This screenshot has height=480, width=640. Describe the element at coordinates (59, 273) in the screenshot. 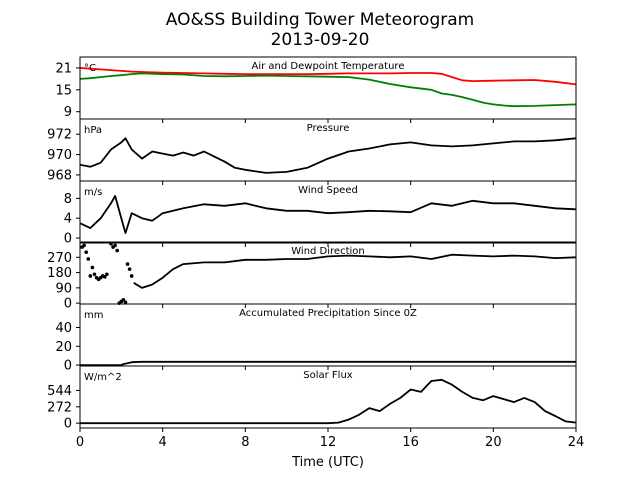

I see `y-tick-label: 180` at that location.